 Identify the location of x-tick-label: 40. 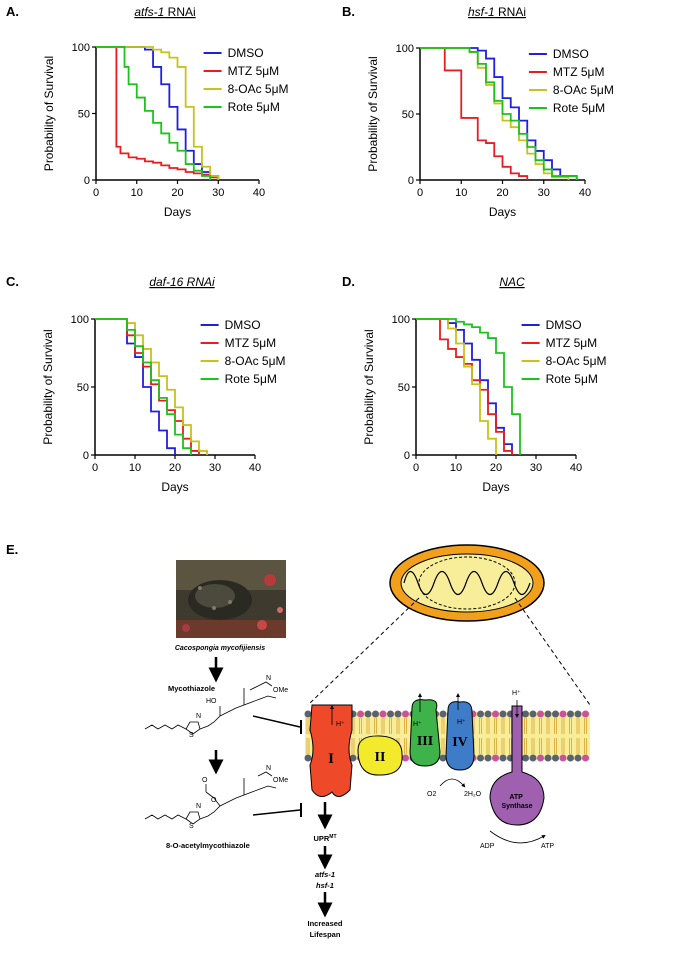
(259, 193).